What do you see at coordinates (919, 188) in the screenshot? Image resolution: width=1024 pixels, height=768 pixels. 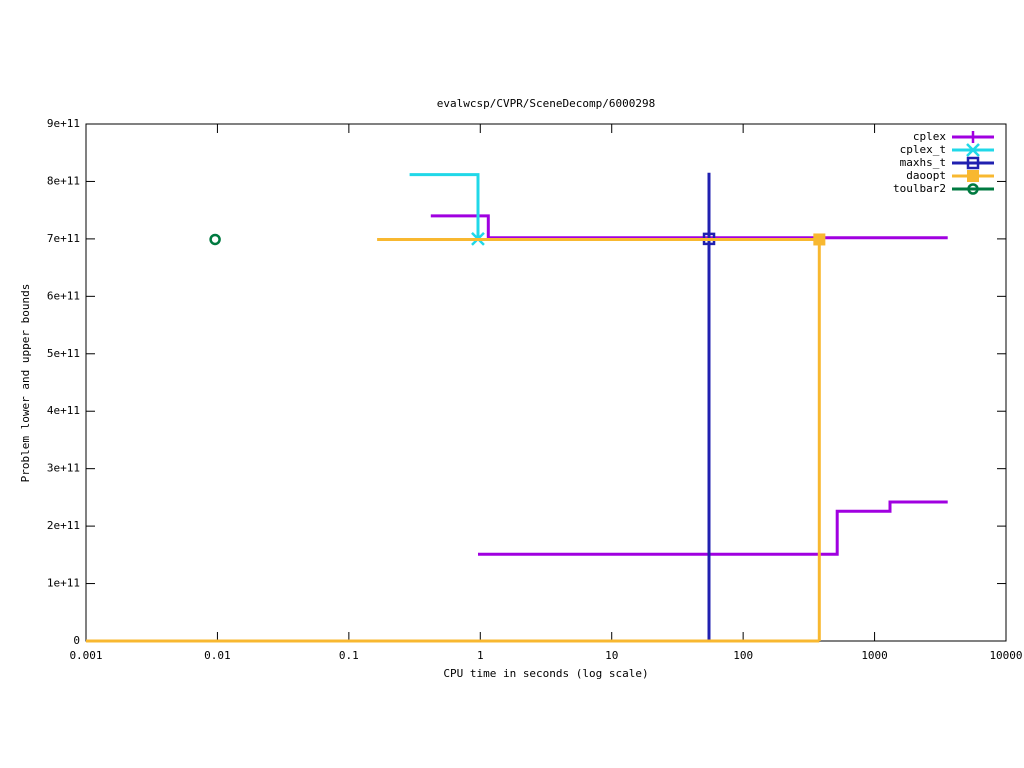 I see `legend-label: toulbar2` at bounding box center [919, 188].